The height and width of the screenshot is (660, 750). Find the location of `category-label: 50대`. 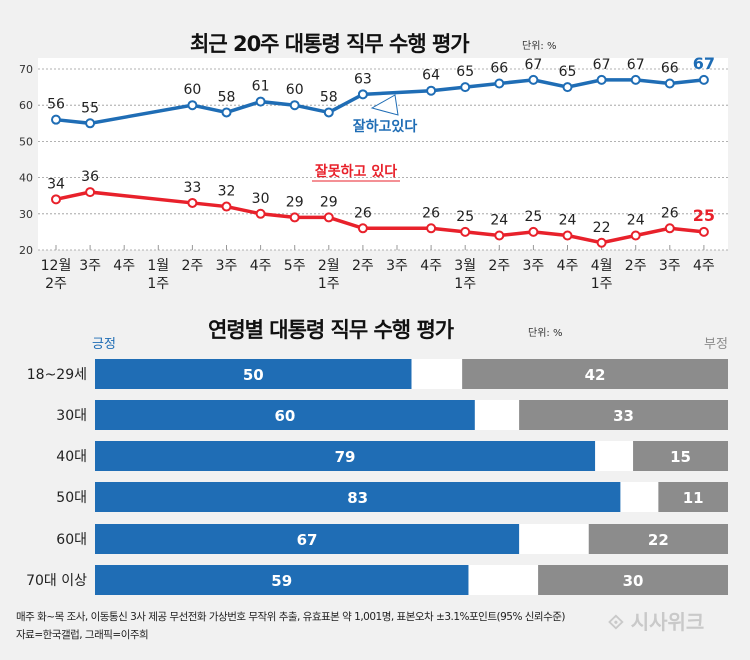

category-label: 50대 is located at coordinates (71, 498).